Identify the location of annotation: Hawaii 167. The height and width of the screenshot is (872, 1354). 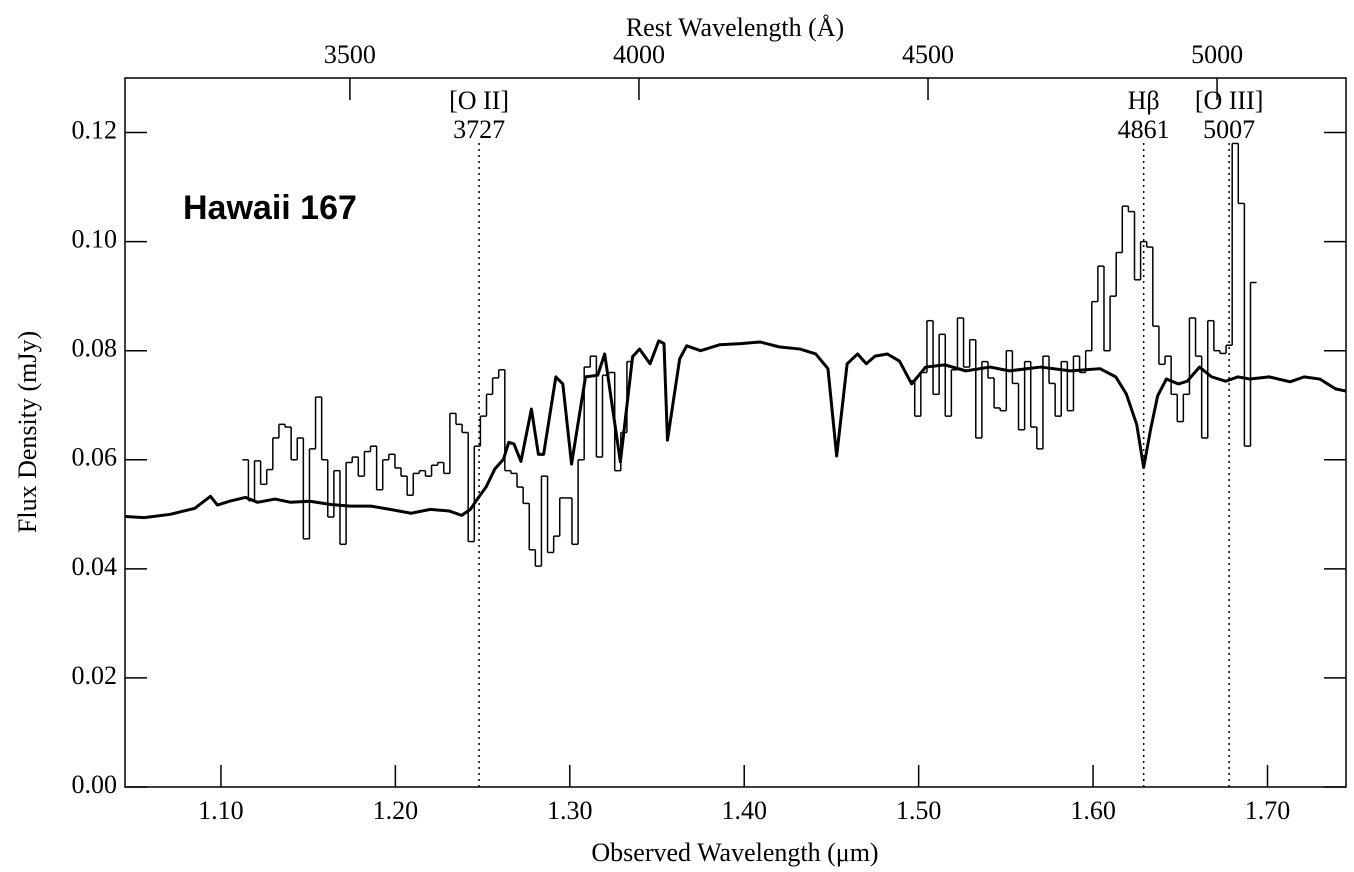
(270, 208).